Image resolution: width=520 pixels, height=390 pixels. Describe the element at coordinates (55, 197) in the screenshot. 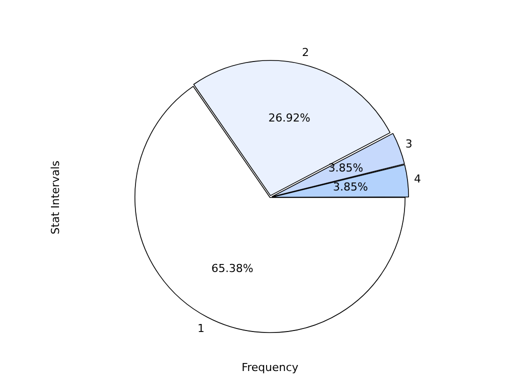

I see `text: Stat Intervals` at that location.